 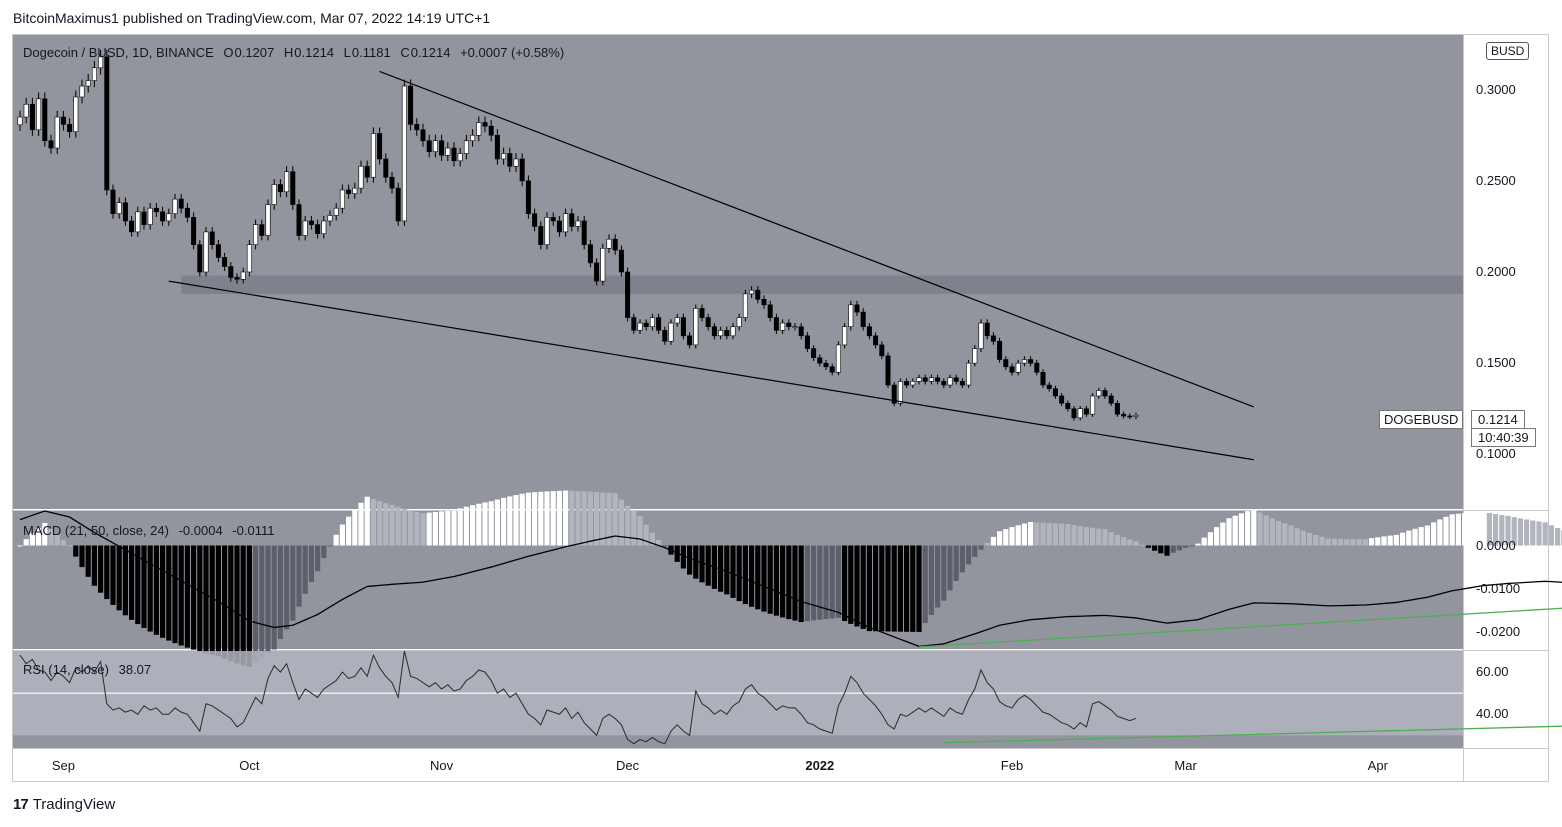 What do you see at coordinates (96, 530) in the screenshot?
I see `macd-title: MACD (21, 50, close, 24)` at bounding box center [96, 530].